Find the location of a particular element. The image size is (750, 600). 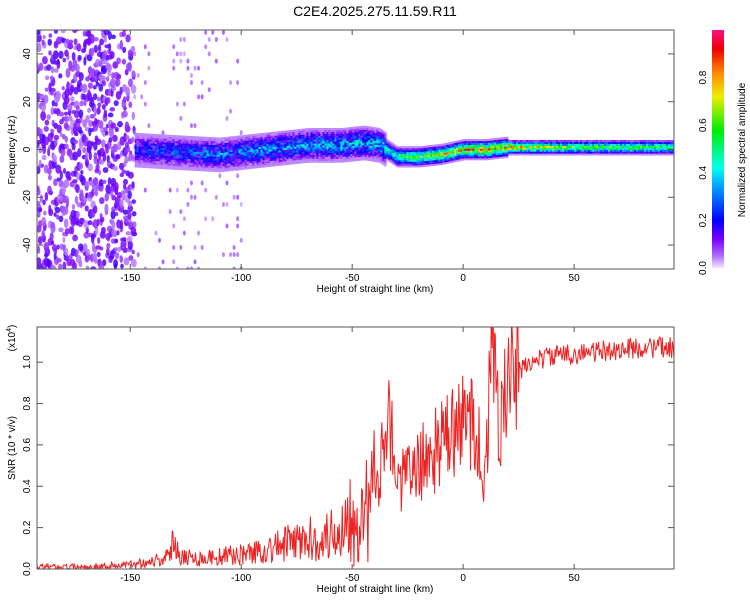

colorbar-tick-label: 0.4 is located at coordinates (703, 172).